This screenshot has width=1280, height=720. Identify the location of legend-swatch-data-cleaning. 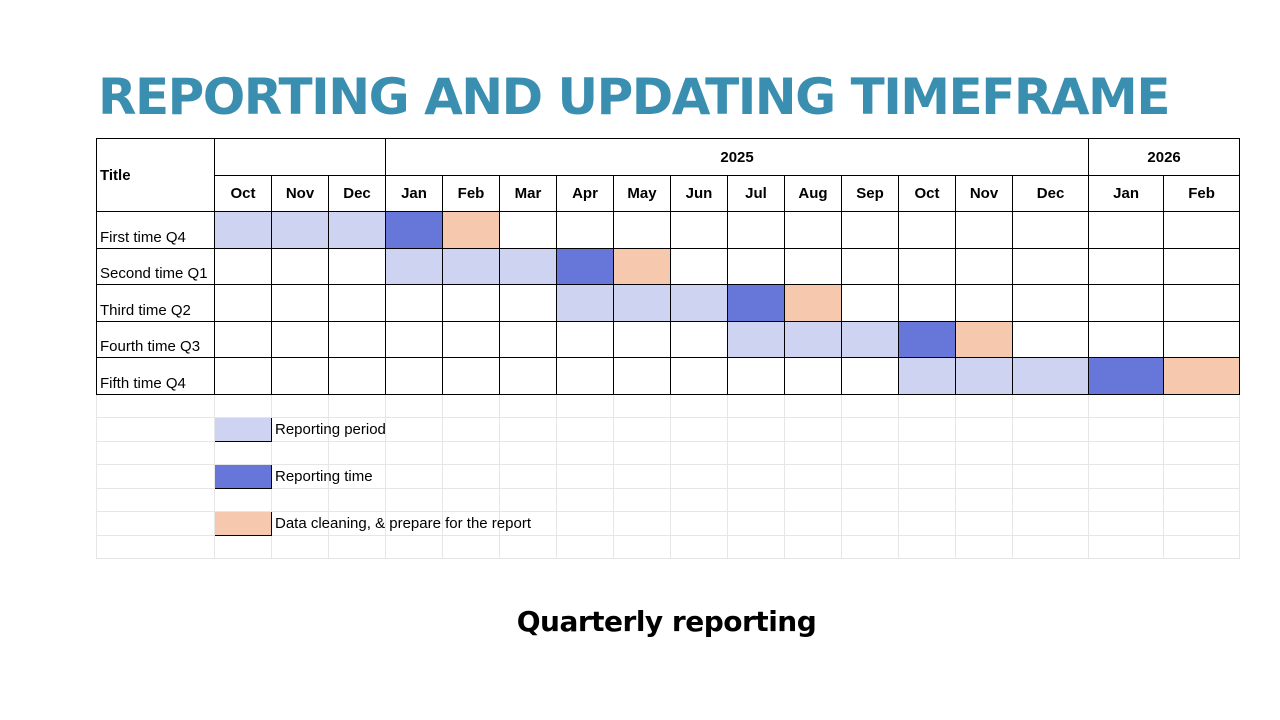
(243, 523).